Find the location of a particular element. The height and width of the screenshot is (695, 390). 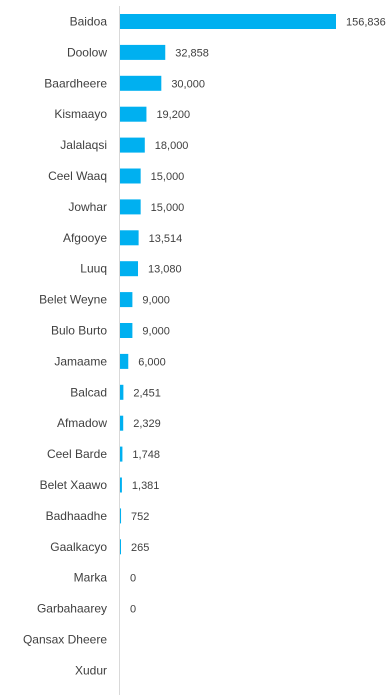

data-label: 2,451 is located at coordinates (147, 393).